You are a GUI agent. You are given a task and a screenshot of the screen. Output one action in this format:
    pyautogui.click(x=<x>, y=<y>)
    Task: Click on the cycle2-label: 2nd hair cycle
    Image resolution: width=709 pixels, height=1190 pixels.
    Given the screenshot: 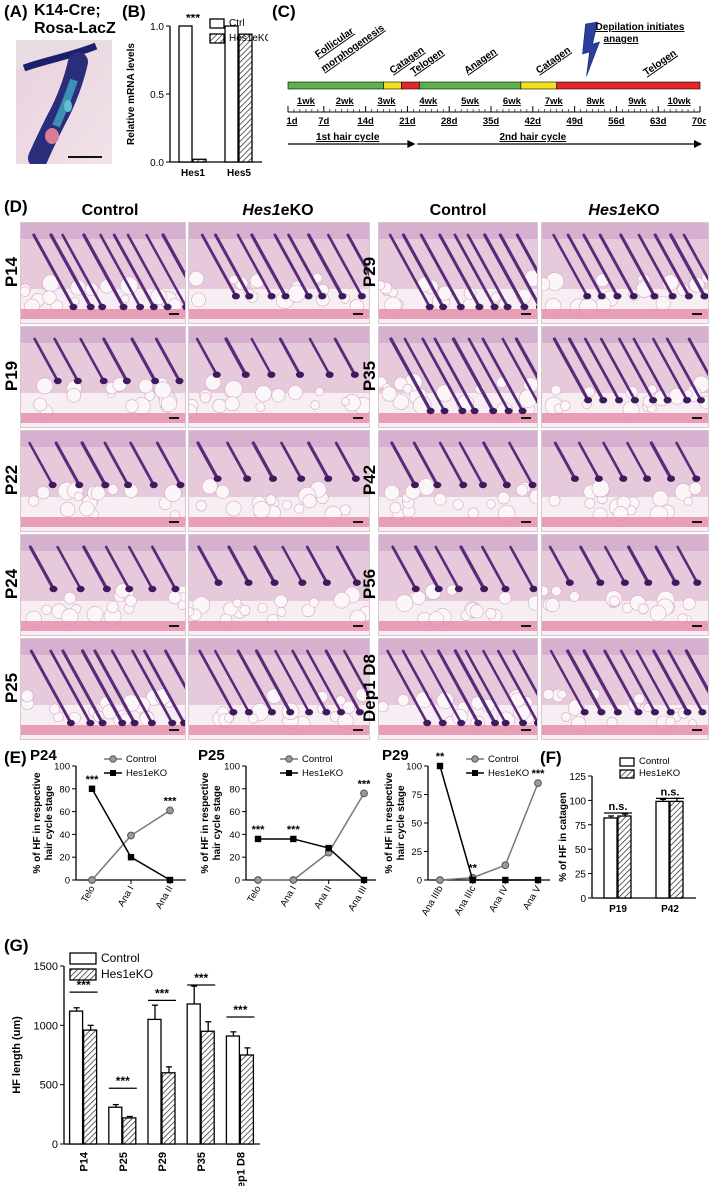 What is the action you would take?
    pyautogui.click(x=532, y=137)
    